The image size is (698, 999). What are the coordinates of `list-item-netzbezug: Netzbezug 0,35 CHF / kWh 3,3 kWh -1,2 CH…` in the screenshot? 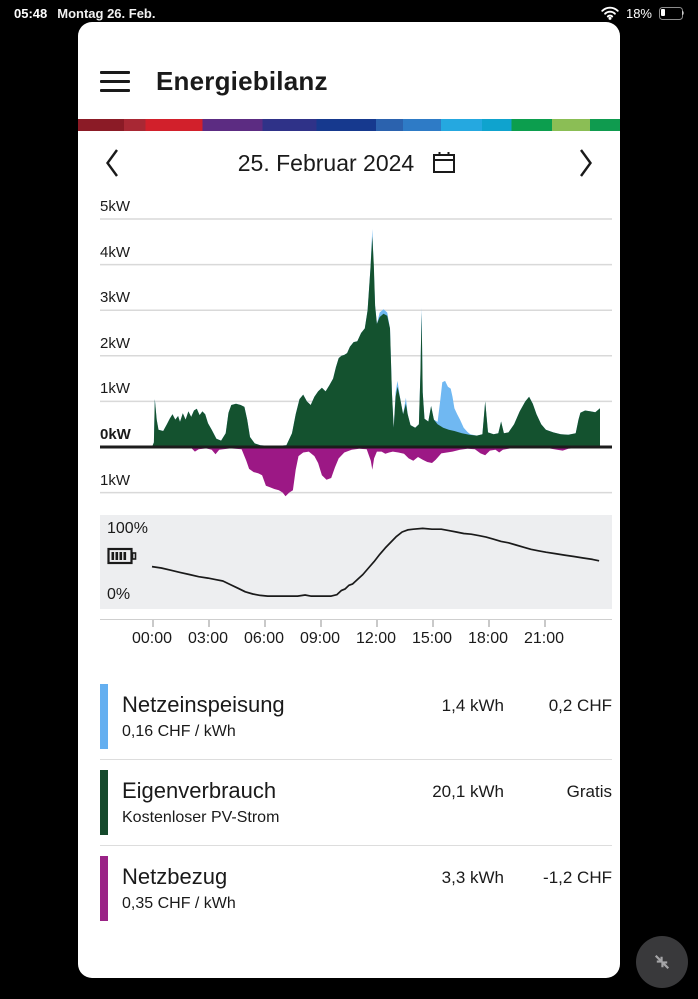 It's located at (356, 888).